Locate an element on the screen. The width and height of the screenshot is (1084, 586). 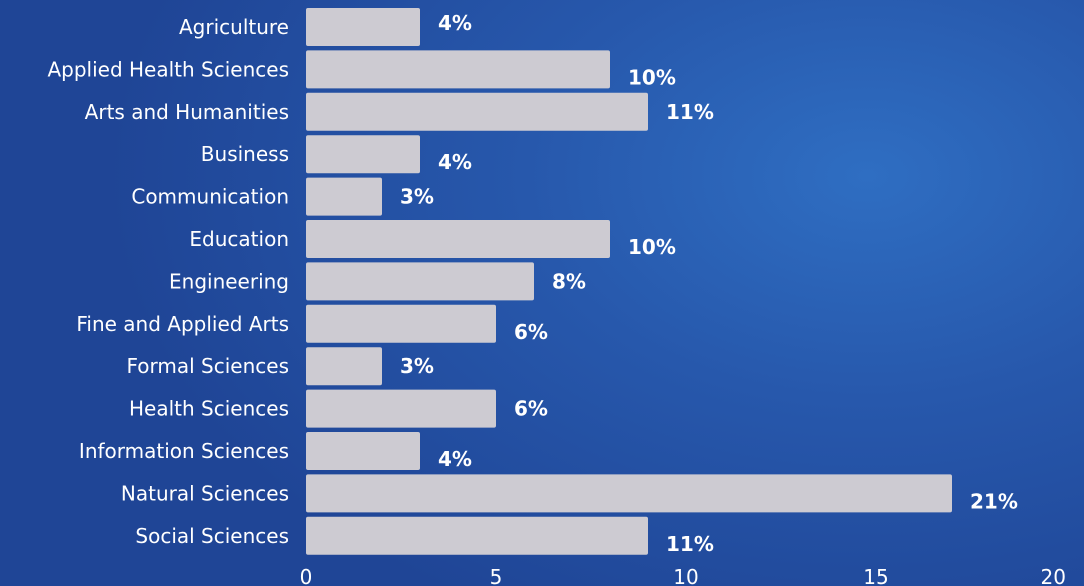
category-label: Information Sciences is located at coordinates (184, 451).